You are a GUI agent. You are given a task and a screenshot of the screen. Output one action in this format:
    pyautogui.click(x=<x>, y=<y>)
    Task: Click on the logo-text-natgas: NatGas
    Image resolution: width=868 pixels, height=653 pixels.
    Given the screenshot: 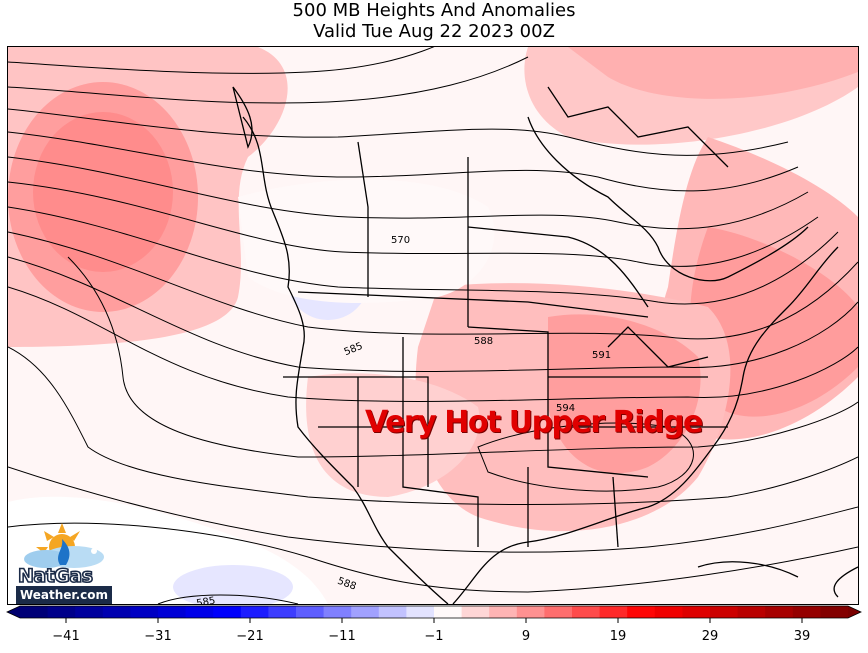 What is the action you would take?
    pyautogui.click(x=55, y=576)
    